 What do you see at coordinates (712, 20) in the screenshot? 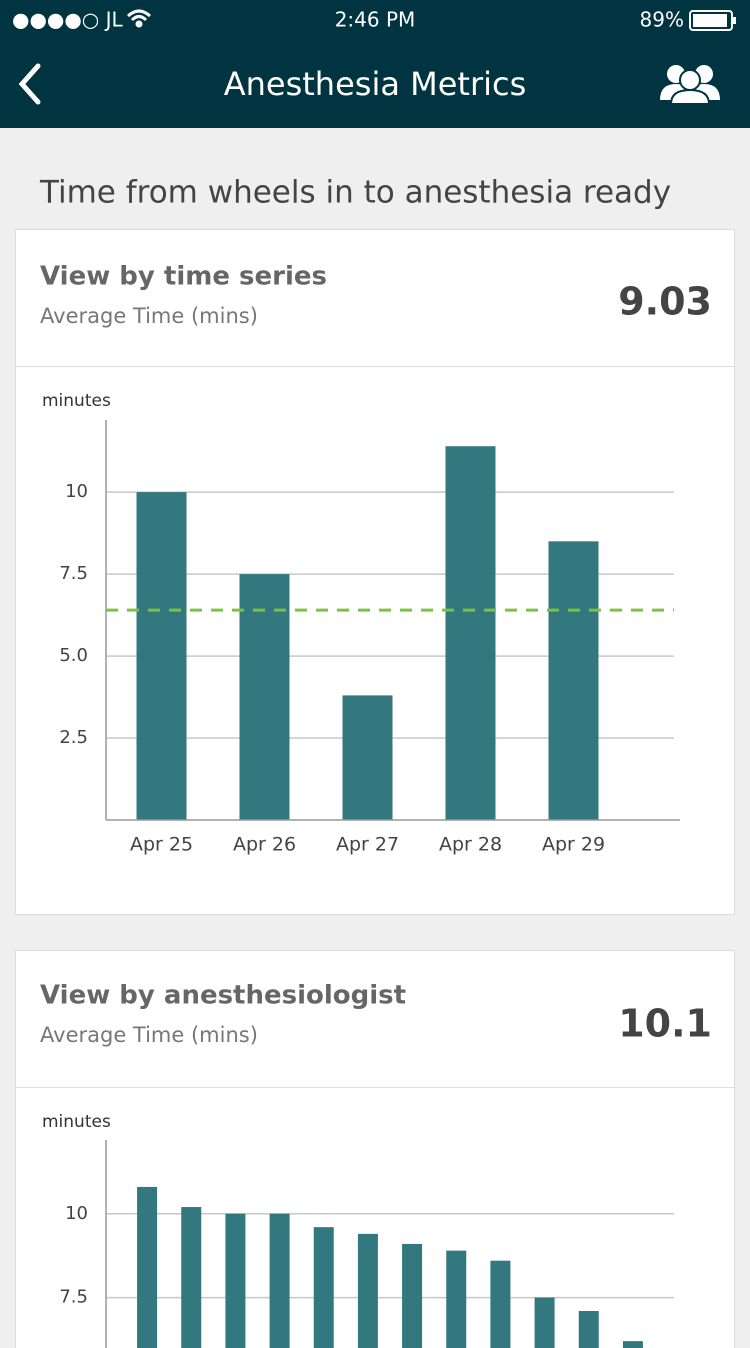
I see `battery-icon` at bounding box center [712, 20].